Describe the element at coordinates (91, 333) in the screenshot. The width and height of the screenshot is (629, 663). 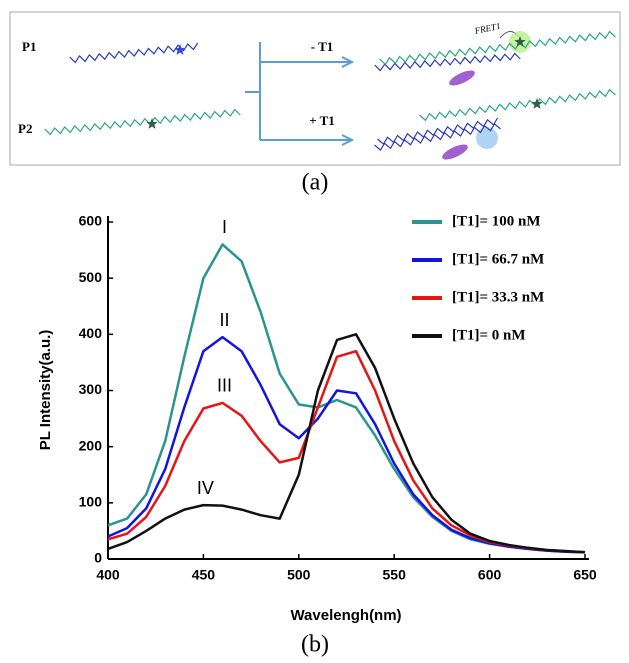
I see `y-tick-label: 400` at that location.